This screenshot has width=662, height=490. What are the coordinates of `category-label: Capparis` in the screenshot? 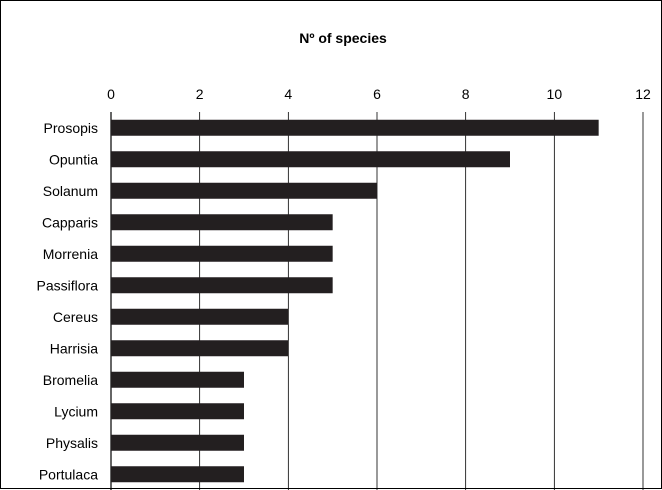 It's located at (70, 222).